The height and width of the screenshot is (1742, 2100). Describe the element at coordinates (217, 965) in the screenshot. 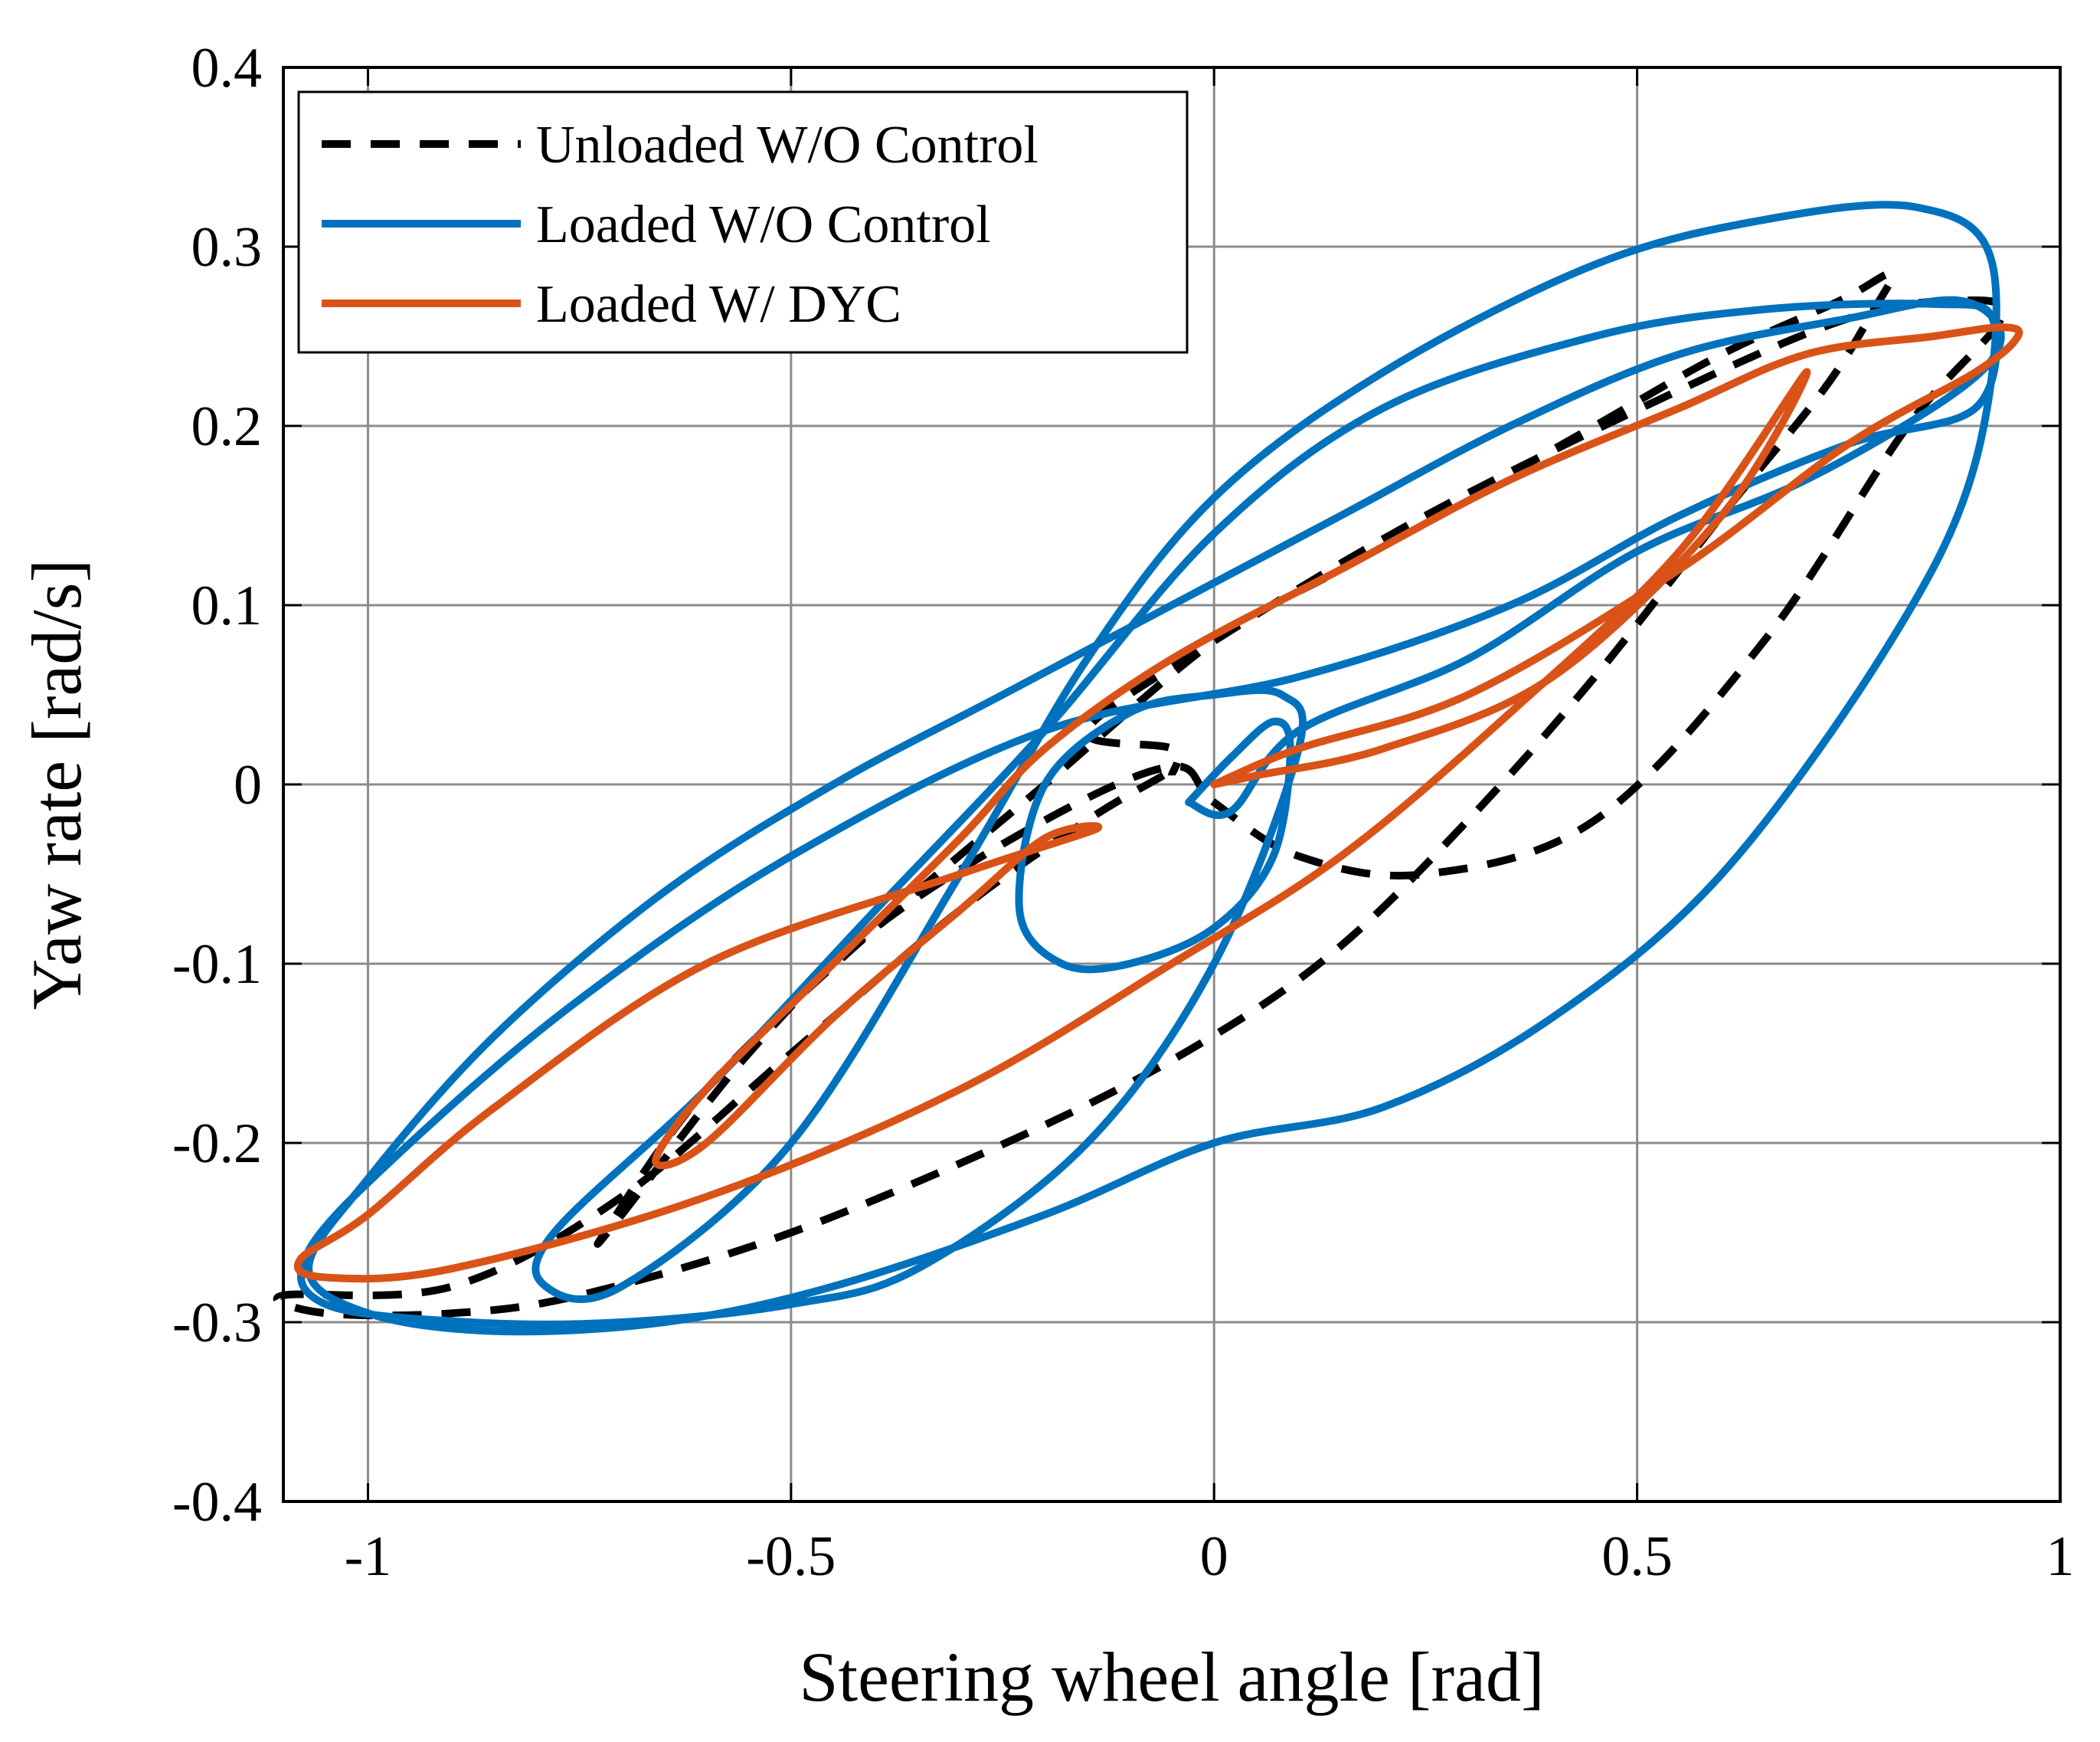

I see `y-tick-label: -0.1` at that location.